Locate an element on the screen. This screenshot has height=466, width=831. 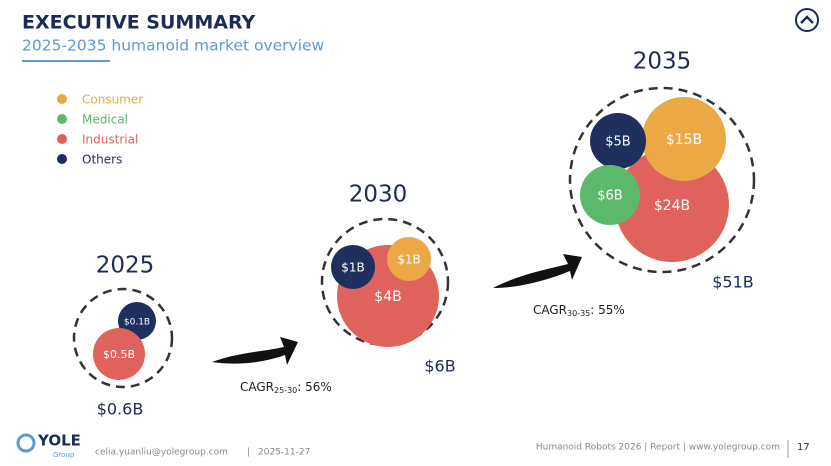
bubble-label: $6B is located at coordinates (609, 196).